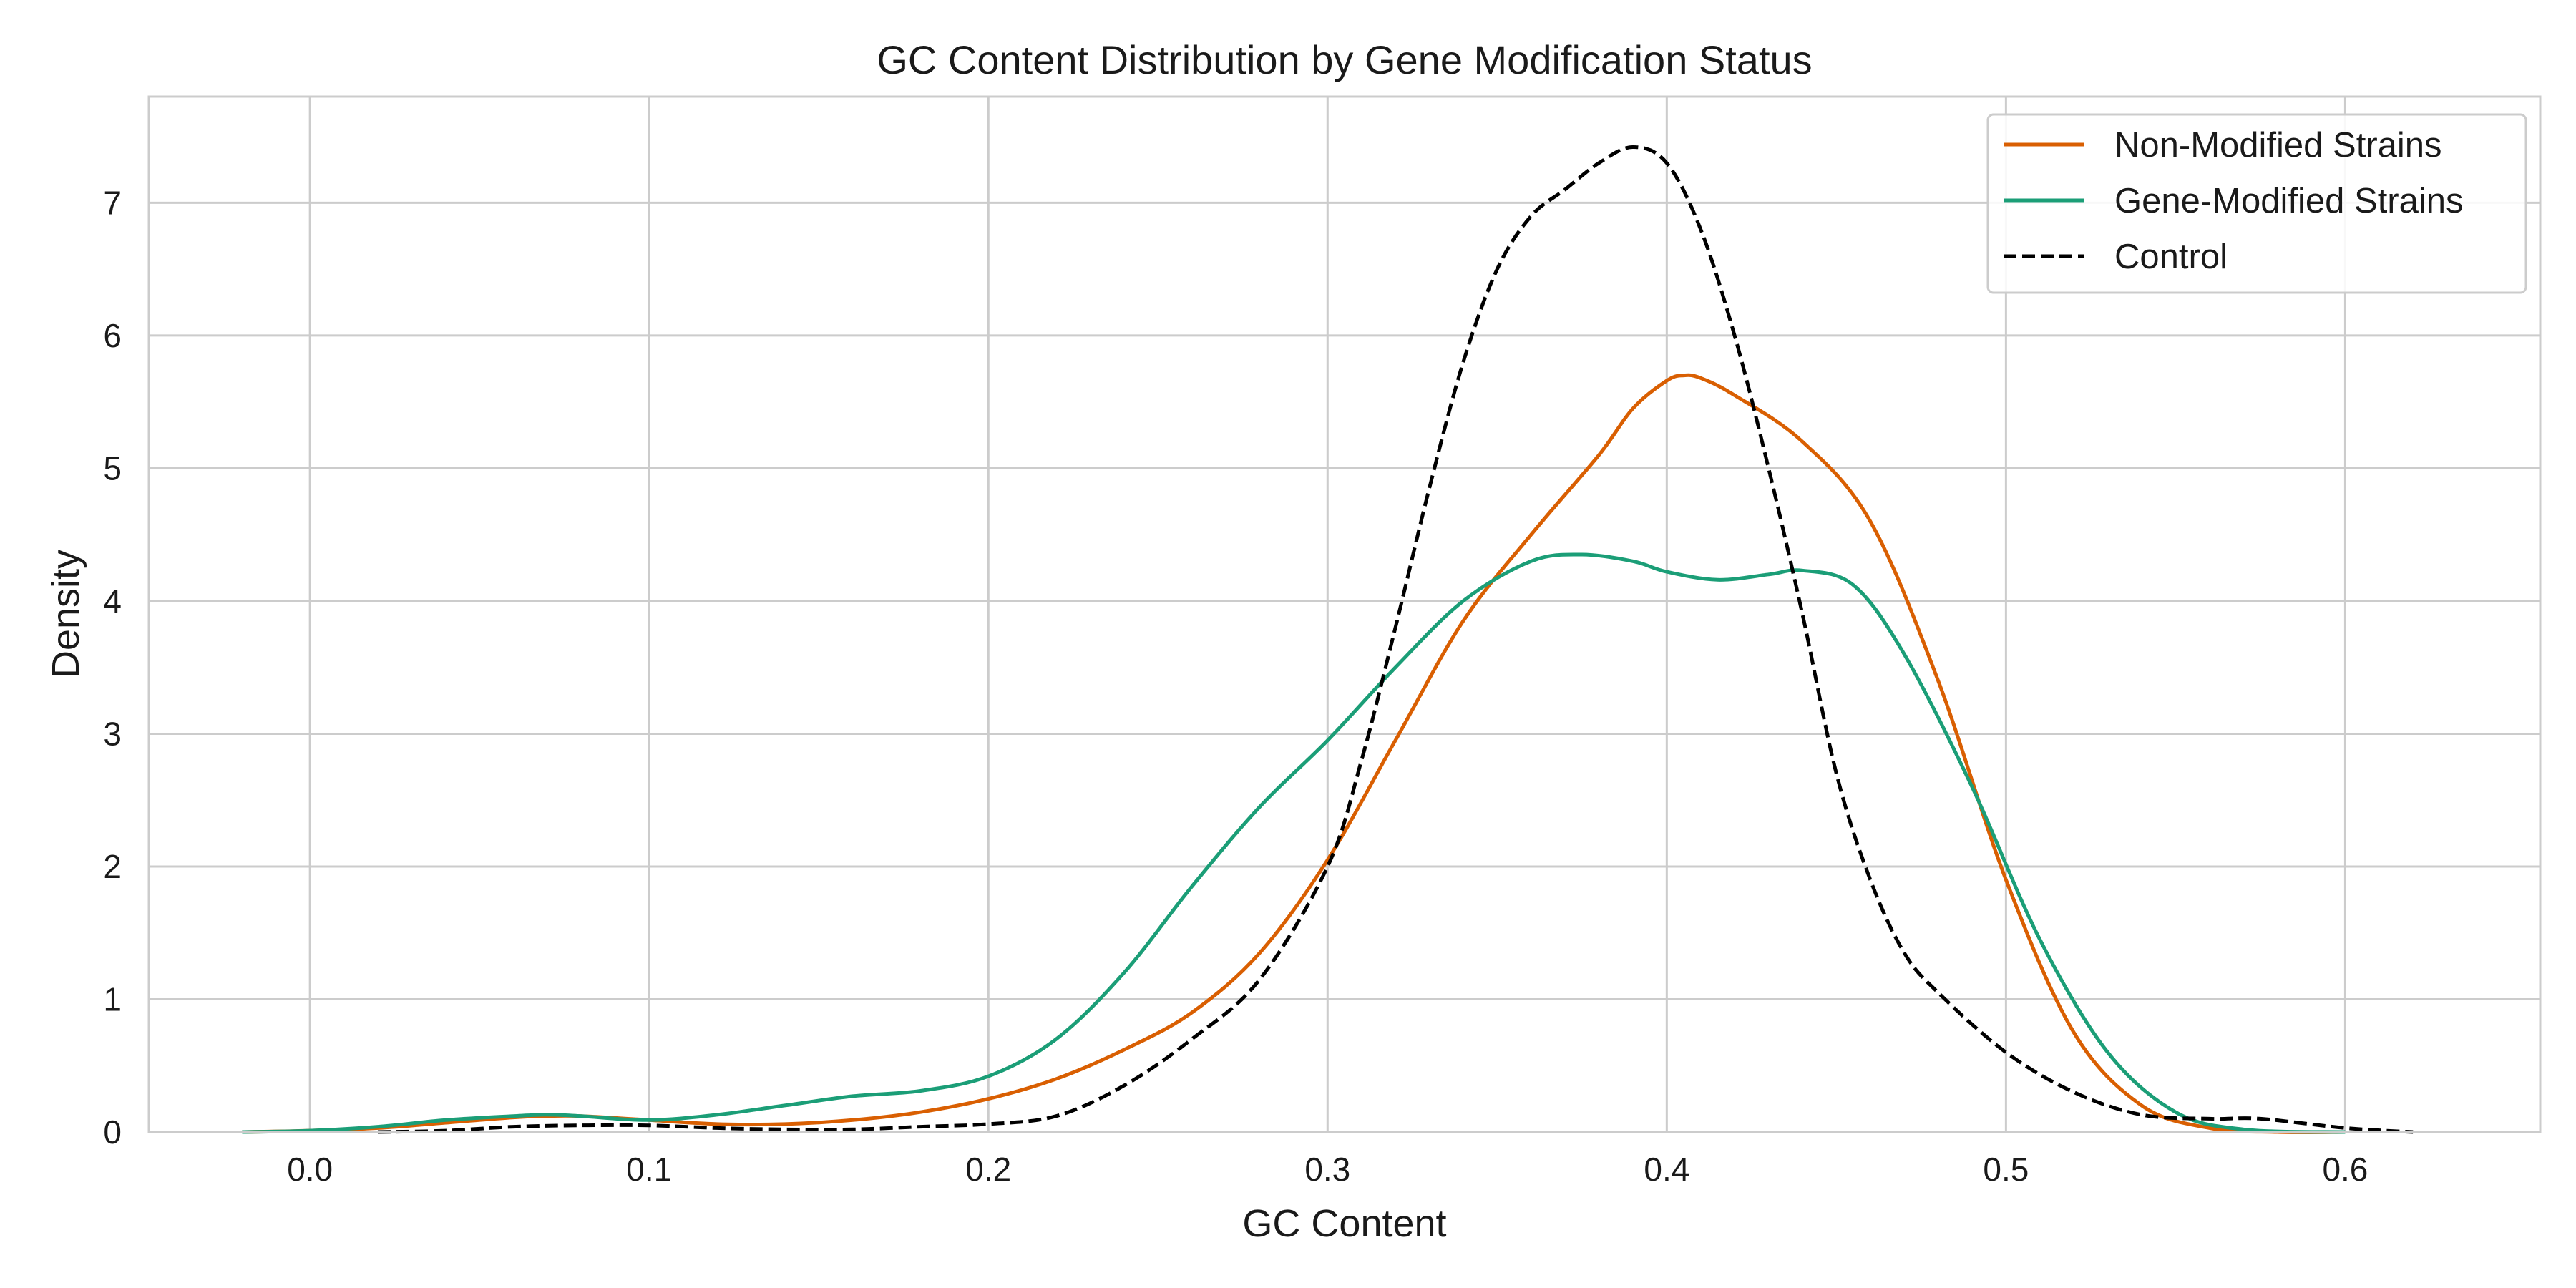 The width and height of the screenshot is (2576, 1288). Describe the element at coordinates (2289, 201) in the screenshot. I see `legend-label-gene-modified: Gene-Modified Strains` at that location.